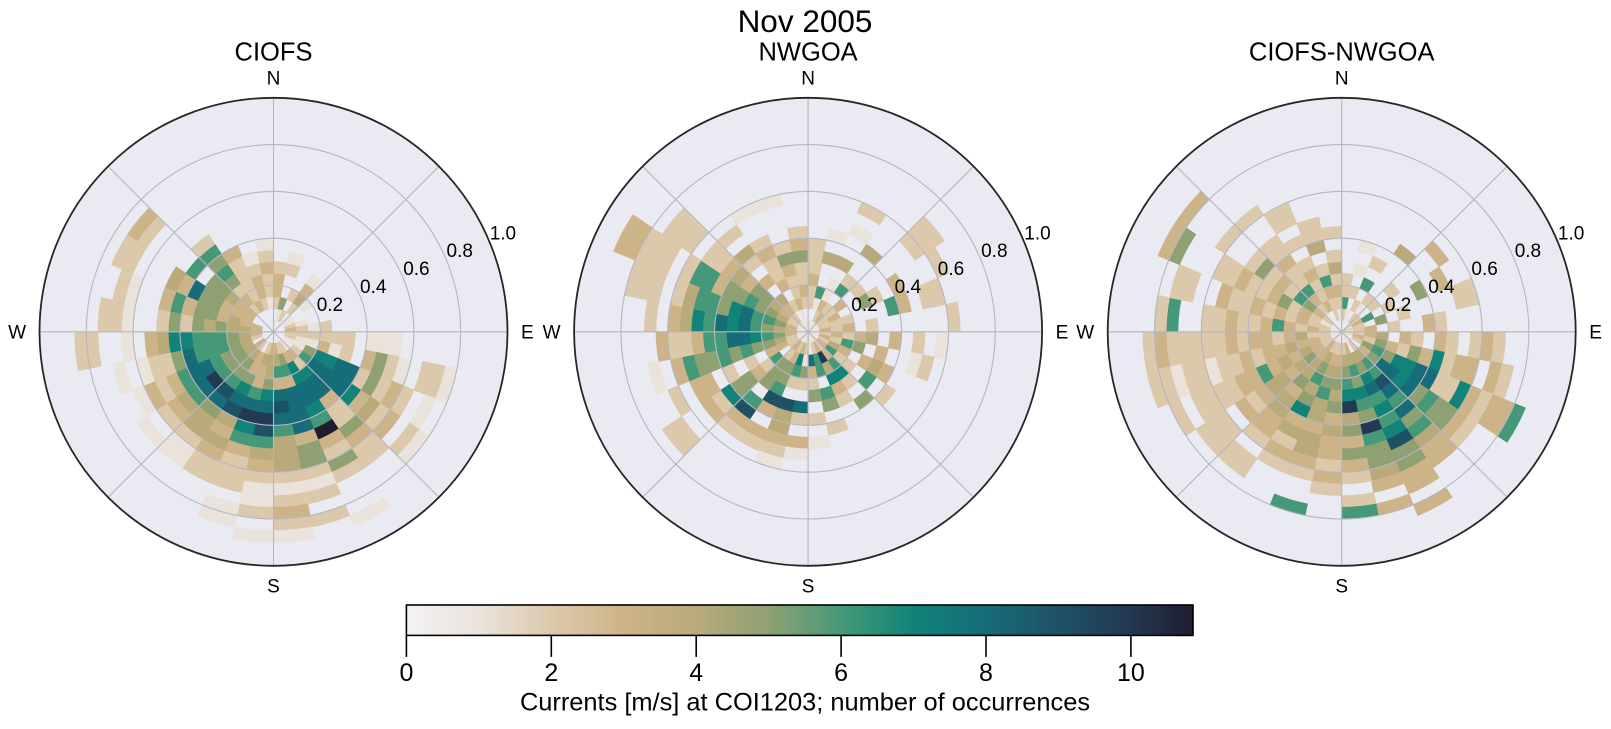  What do you see at coordinates (805, 21) in the screenshot?
I see `svg-text: Nov 2005` at bounding box center [805, 21].